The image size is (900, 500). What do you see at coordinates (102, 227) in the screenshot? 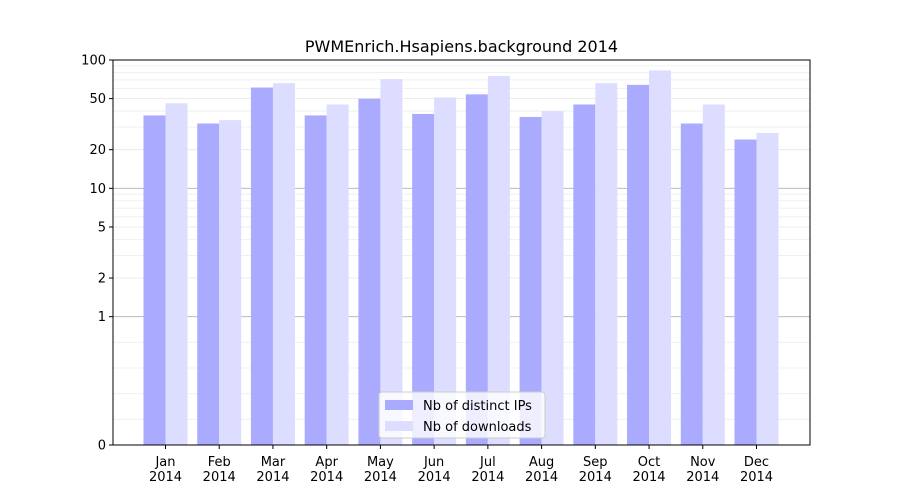
I see `y-tick-label: 5` at bounding box center [102, 227].